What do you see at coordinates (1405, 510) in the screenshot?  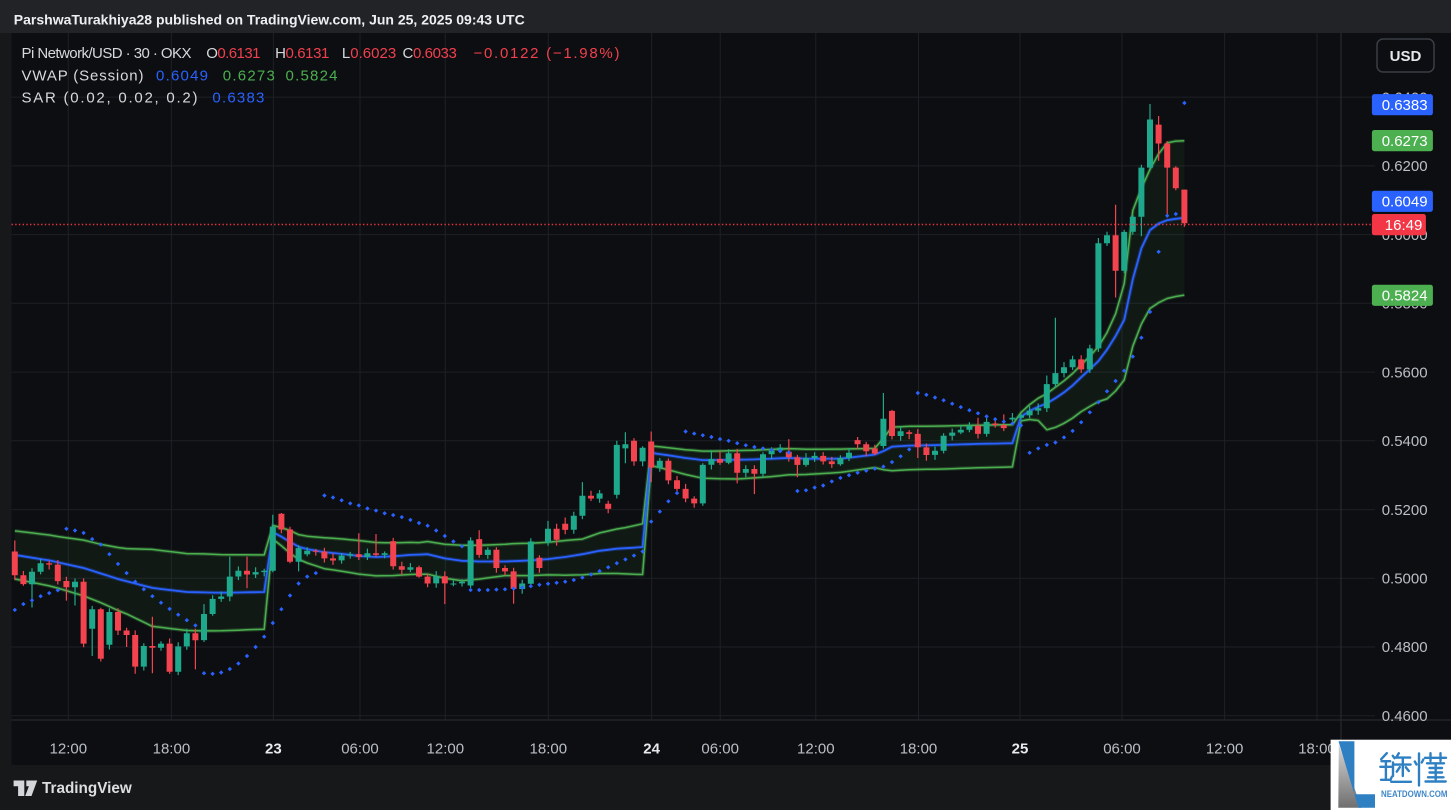 I see `svg-text: 0.5200` at bounding box center [1405, 510].